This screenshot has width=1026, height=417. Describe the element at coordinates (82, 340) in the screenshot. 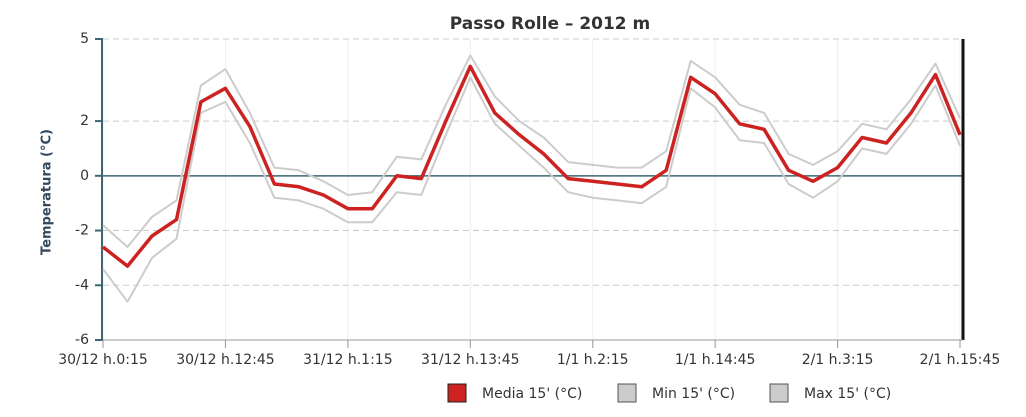

I see `y-tick-label: -6` at that location.